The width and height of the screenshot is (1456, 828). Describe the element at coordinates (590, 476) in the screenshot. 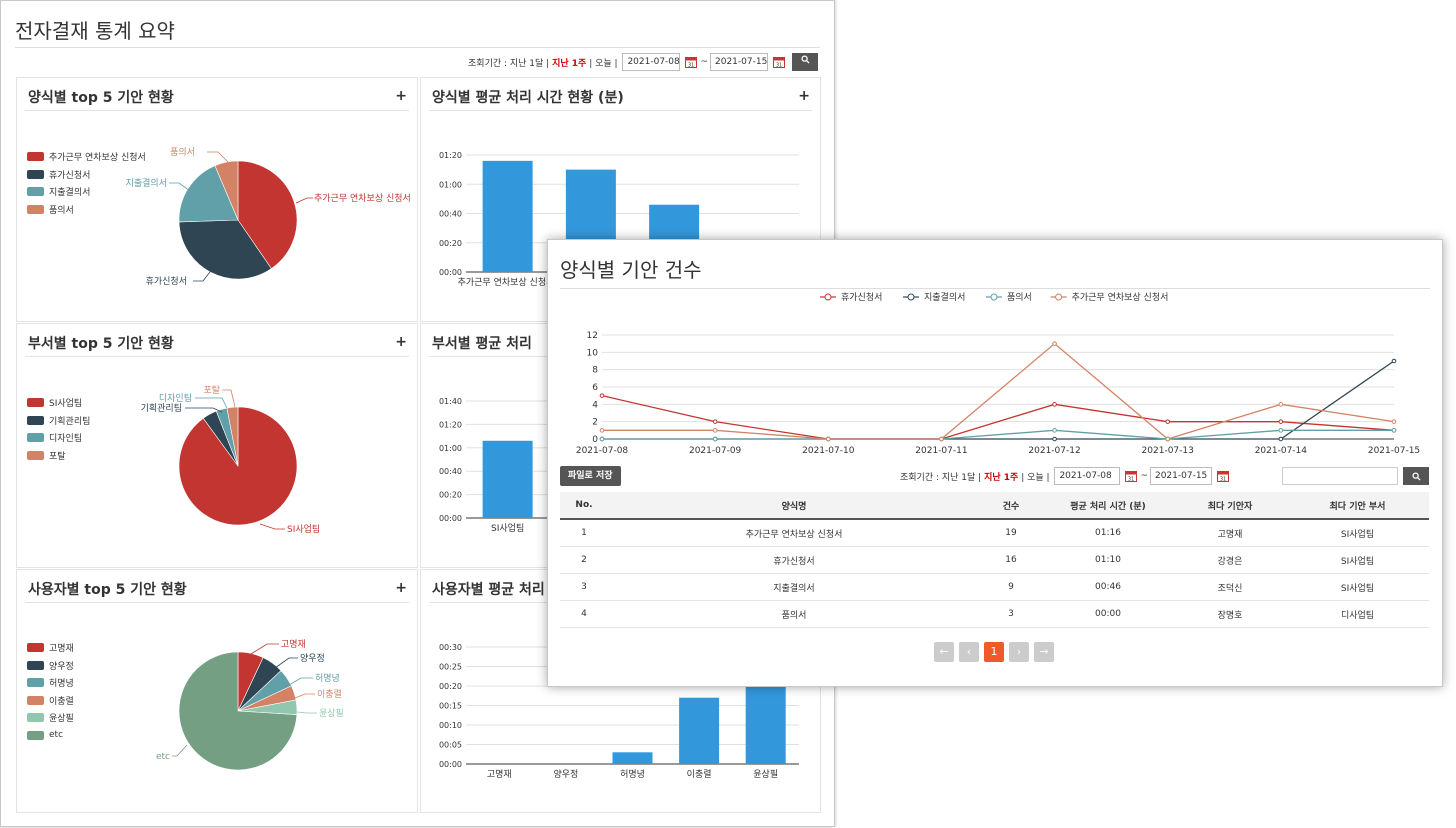

I see `save-file-button: 파일로 저장` at that location.